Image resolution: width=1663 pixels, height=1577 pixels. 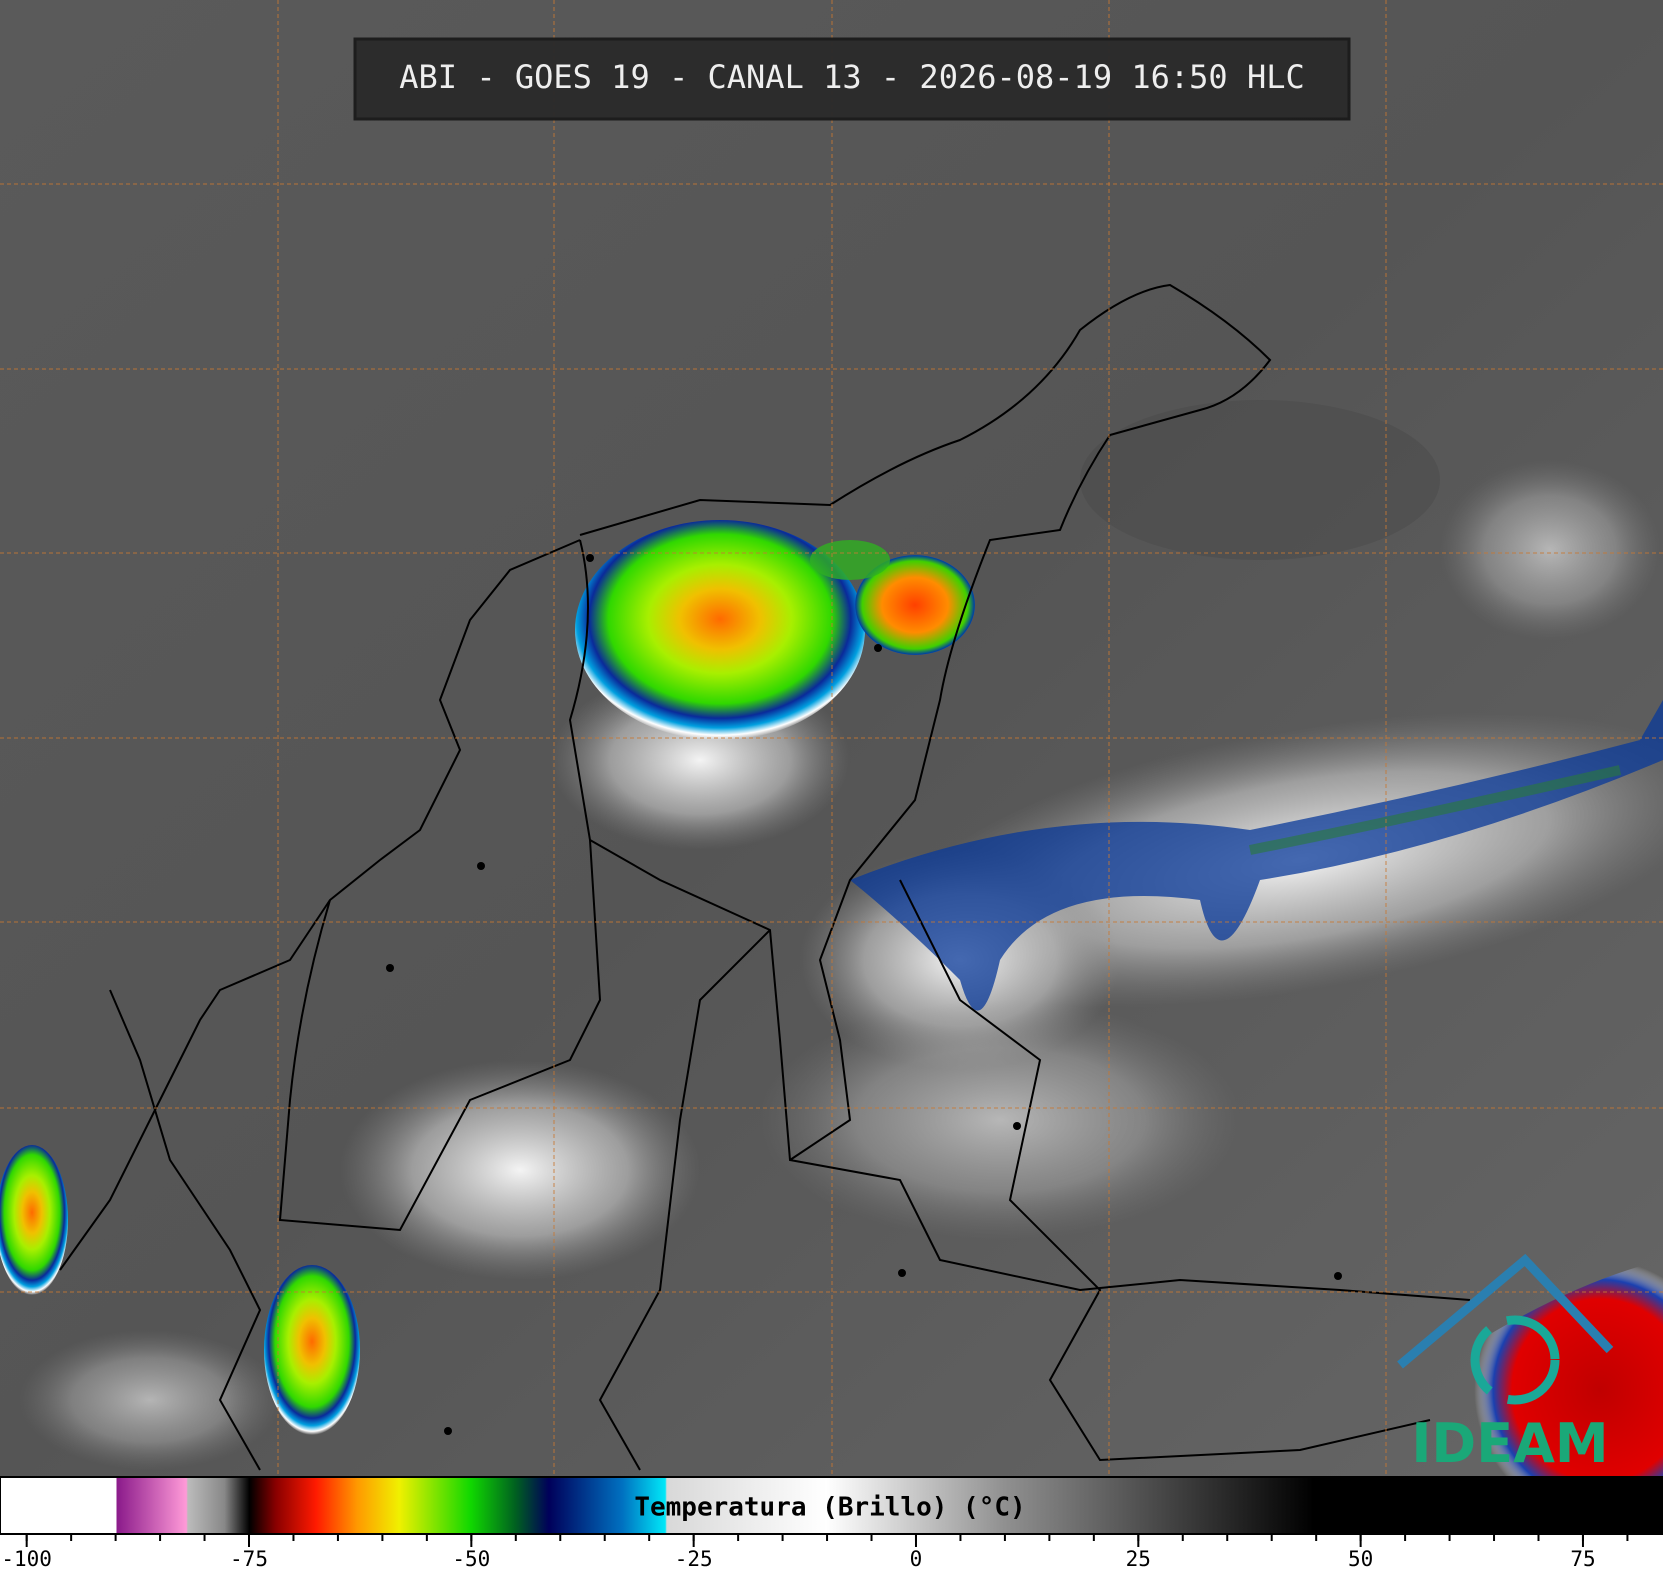 I want to click on tick-label: -25, so click(x=694, y=1559).